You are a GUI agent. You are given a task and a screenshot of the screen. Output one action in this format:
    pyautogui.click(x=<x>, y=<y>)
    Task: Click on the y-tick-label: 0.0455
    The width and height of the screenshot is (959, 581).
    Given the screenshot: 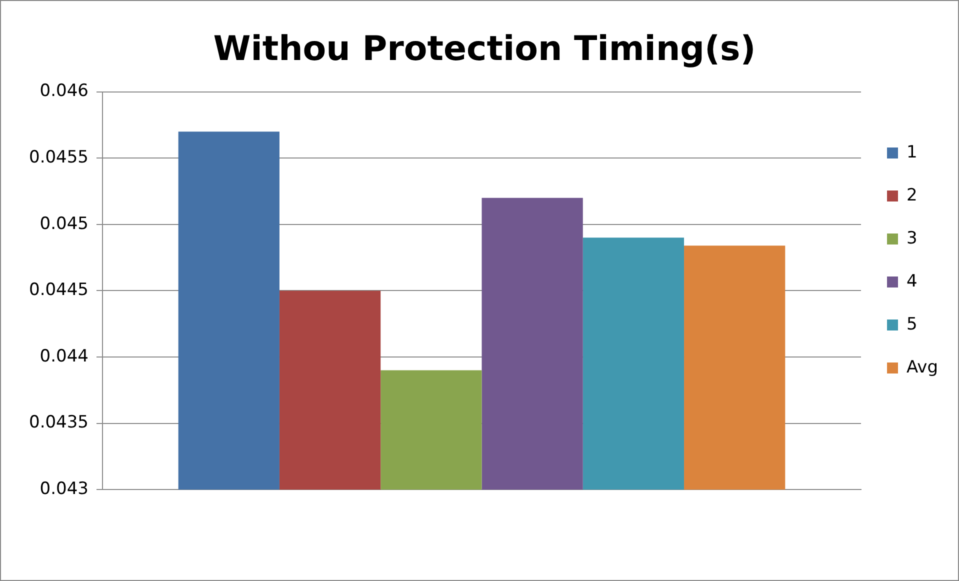 What is the action you would take?
    pyautogui.click(x=58, y=158)
    